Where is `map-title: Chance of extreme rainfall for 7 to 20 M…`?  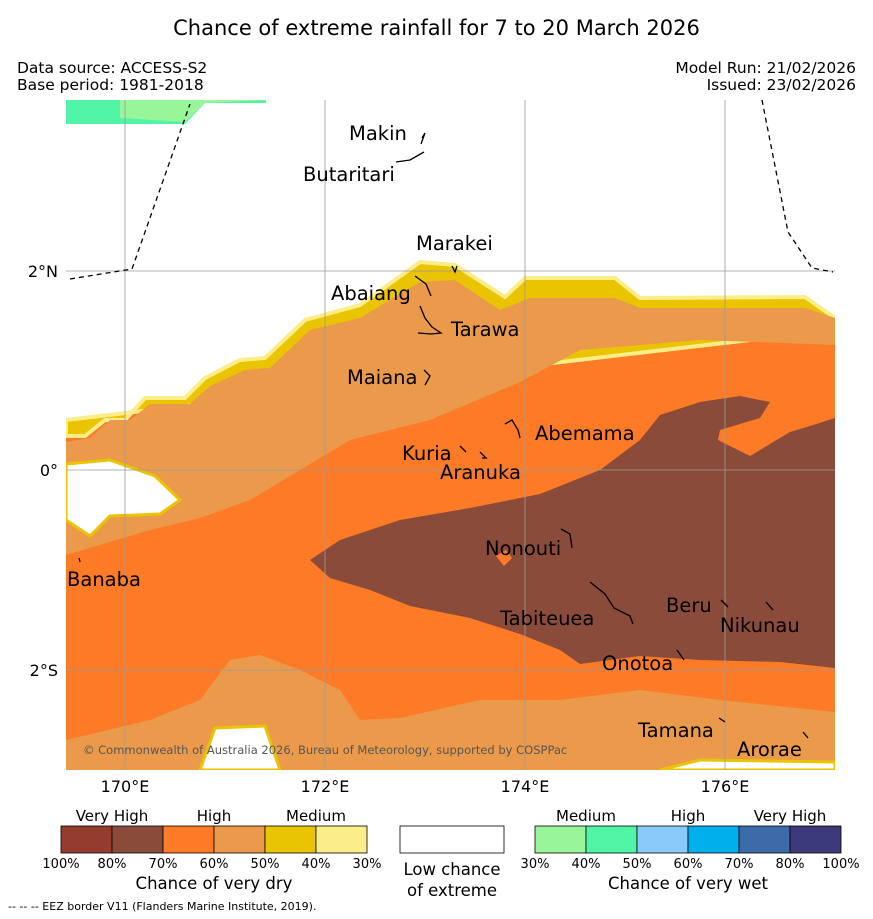
map-title: Chance of extreme rainfall for 7 to 20 M… is located at coordinates (436, 28).